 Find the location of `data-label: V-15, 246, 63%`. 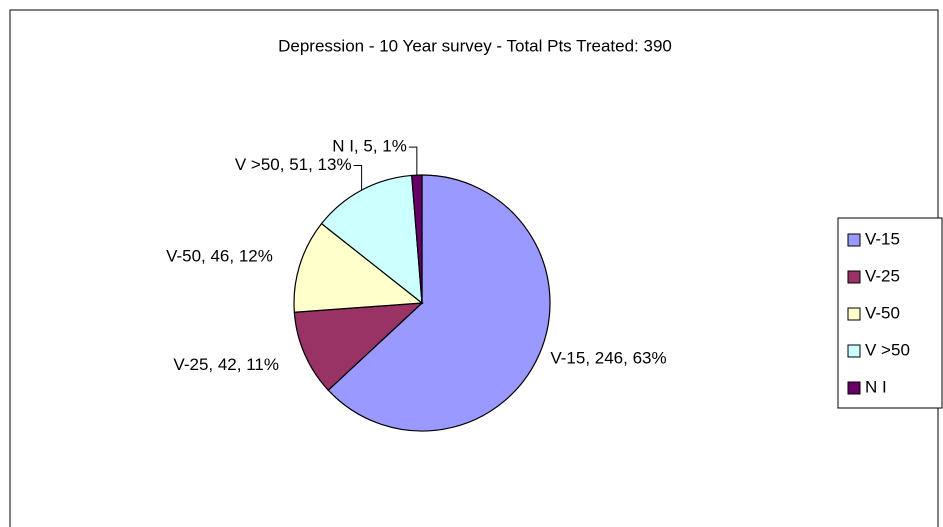

data-label: V-15, 246, 63% is located at coordinates (608, 357).